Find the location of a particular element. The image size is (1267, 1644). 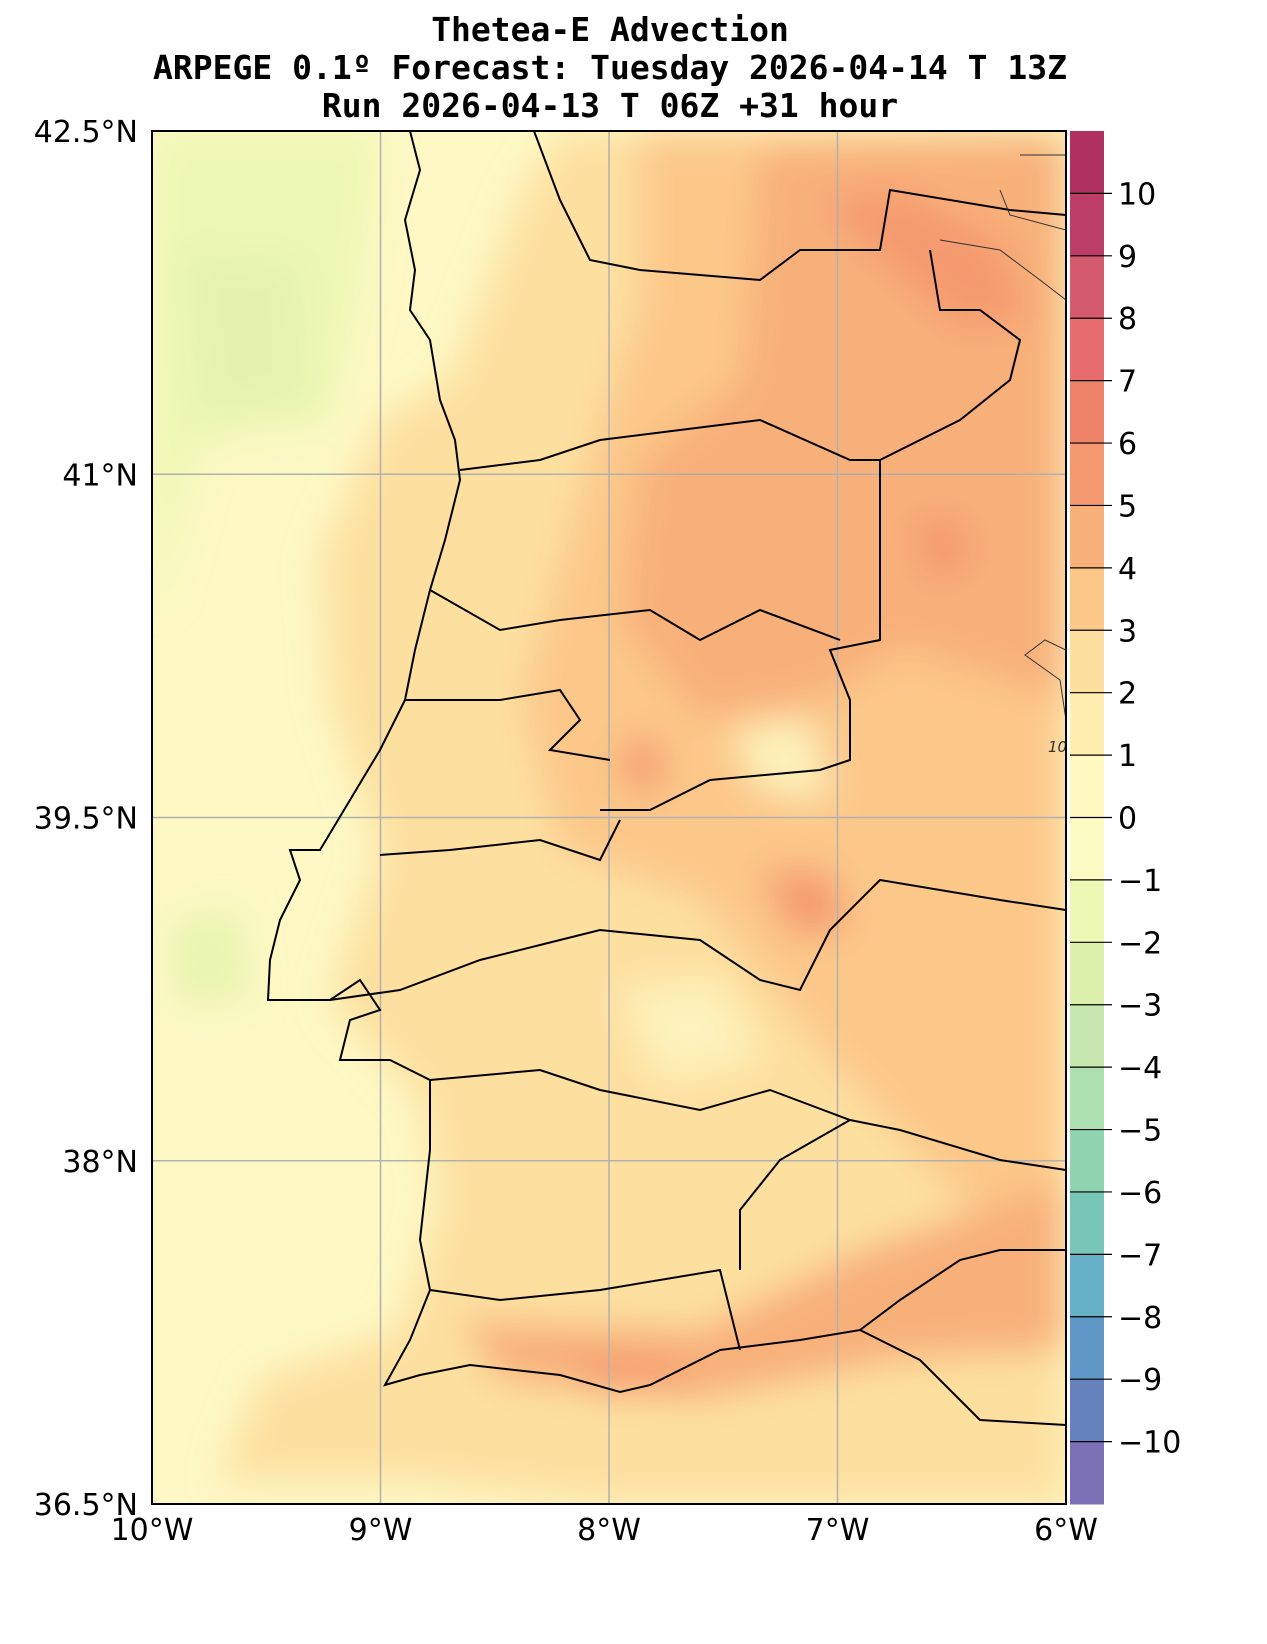

colorbar-tick-label: 7 is located at coordinates (1127, 382).